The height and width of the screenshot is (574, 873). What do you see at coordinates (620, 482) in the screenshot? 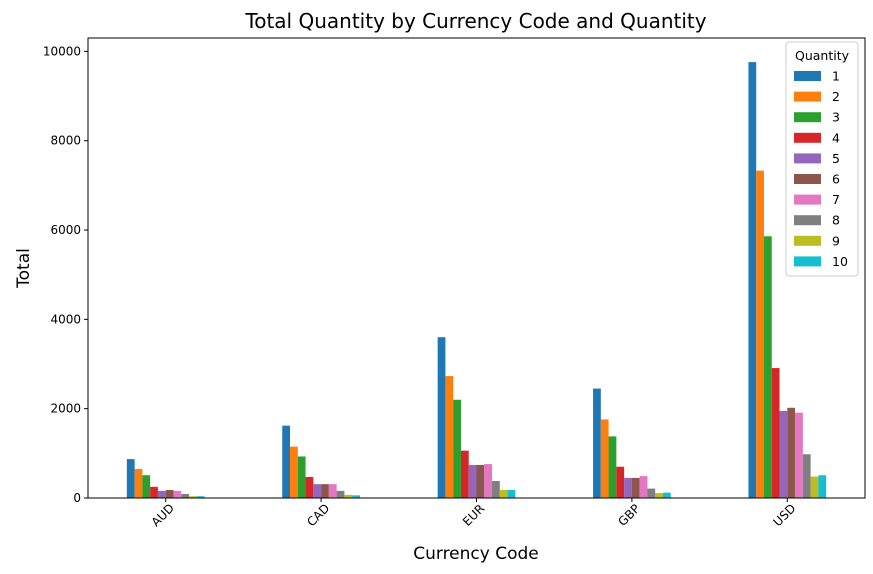
I see `bar-gbp-q4` at bounding box center [620, 482].